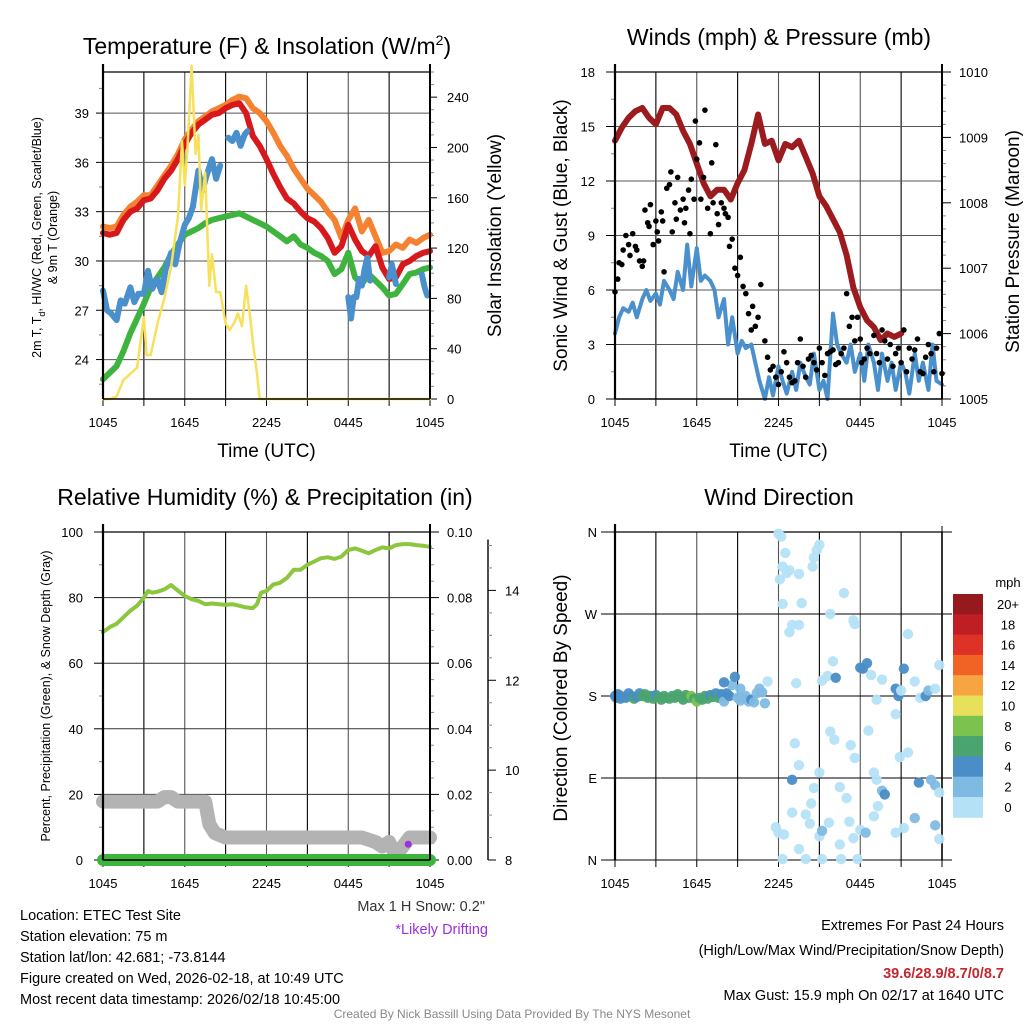  I want to click on y2-tick-label: 1006, so click(973, 334).